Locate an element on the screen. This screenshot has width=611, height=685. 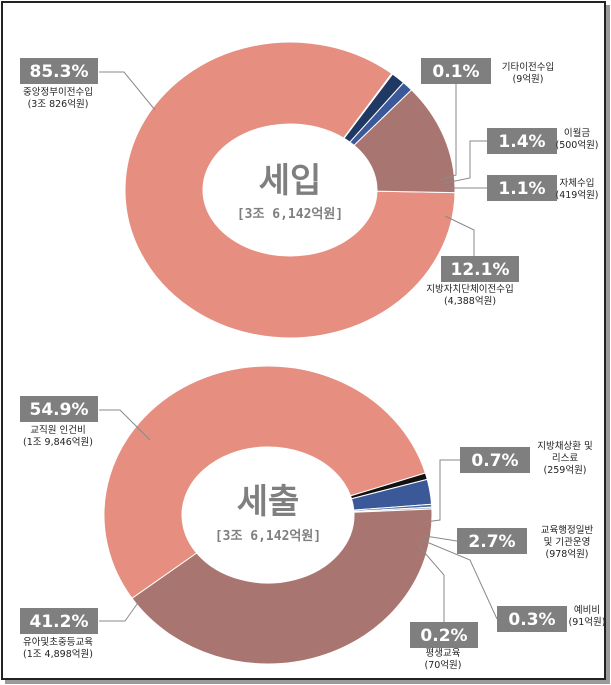
category-label: (978억원) is located at coordinates (566, 554).